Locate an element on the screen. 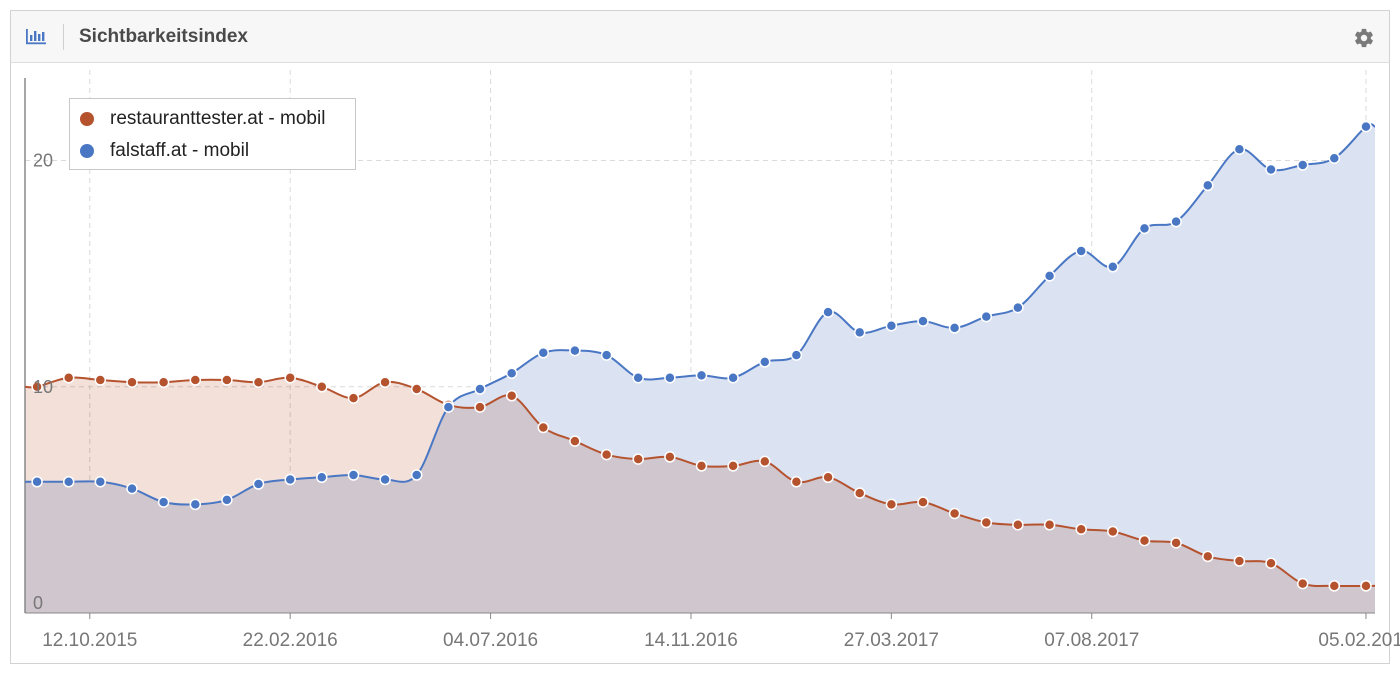 The height and width of the screenshot is (675, 1400). legend-item-falstaff: falstaff.at - mobil is located at coordinates (164, 151).